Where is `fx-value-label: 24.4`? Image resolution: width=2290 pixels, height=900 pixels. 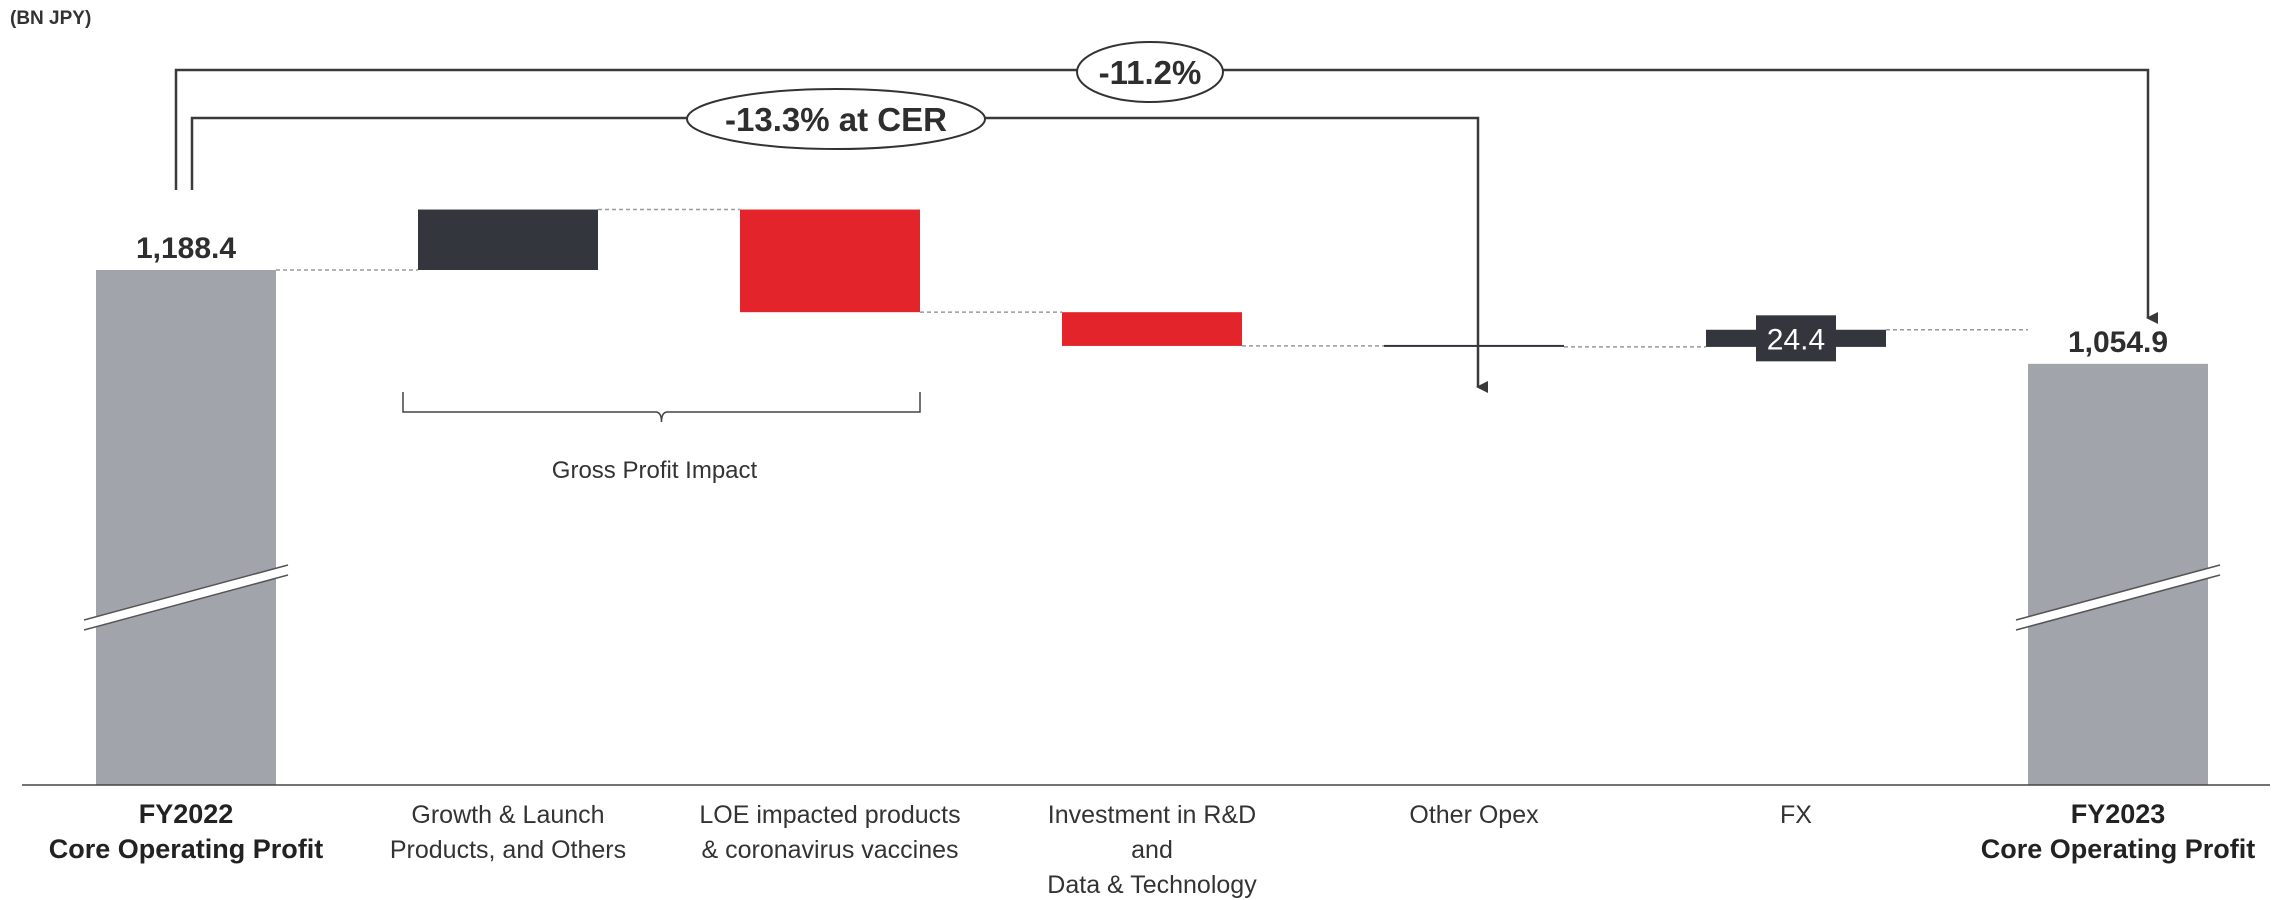
fx-value-label: 24.4 is located at coordinates (1796, 339).